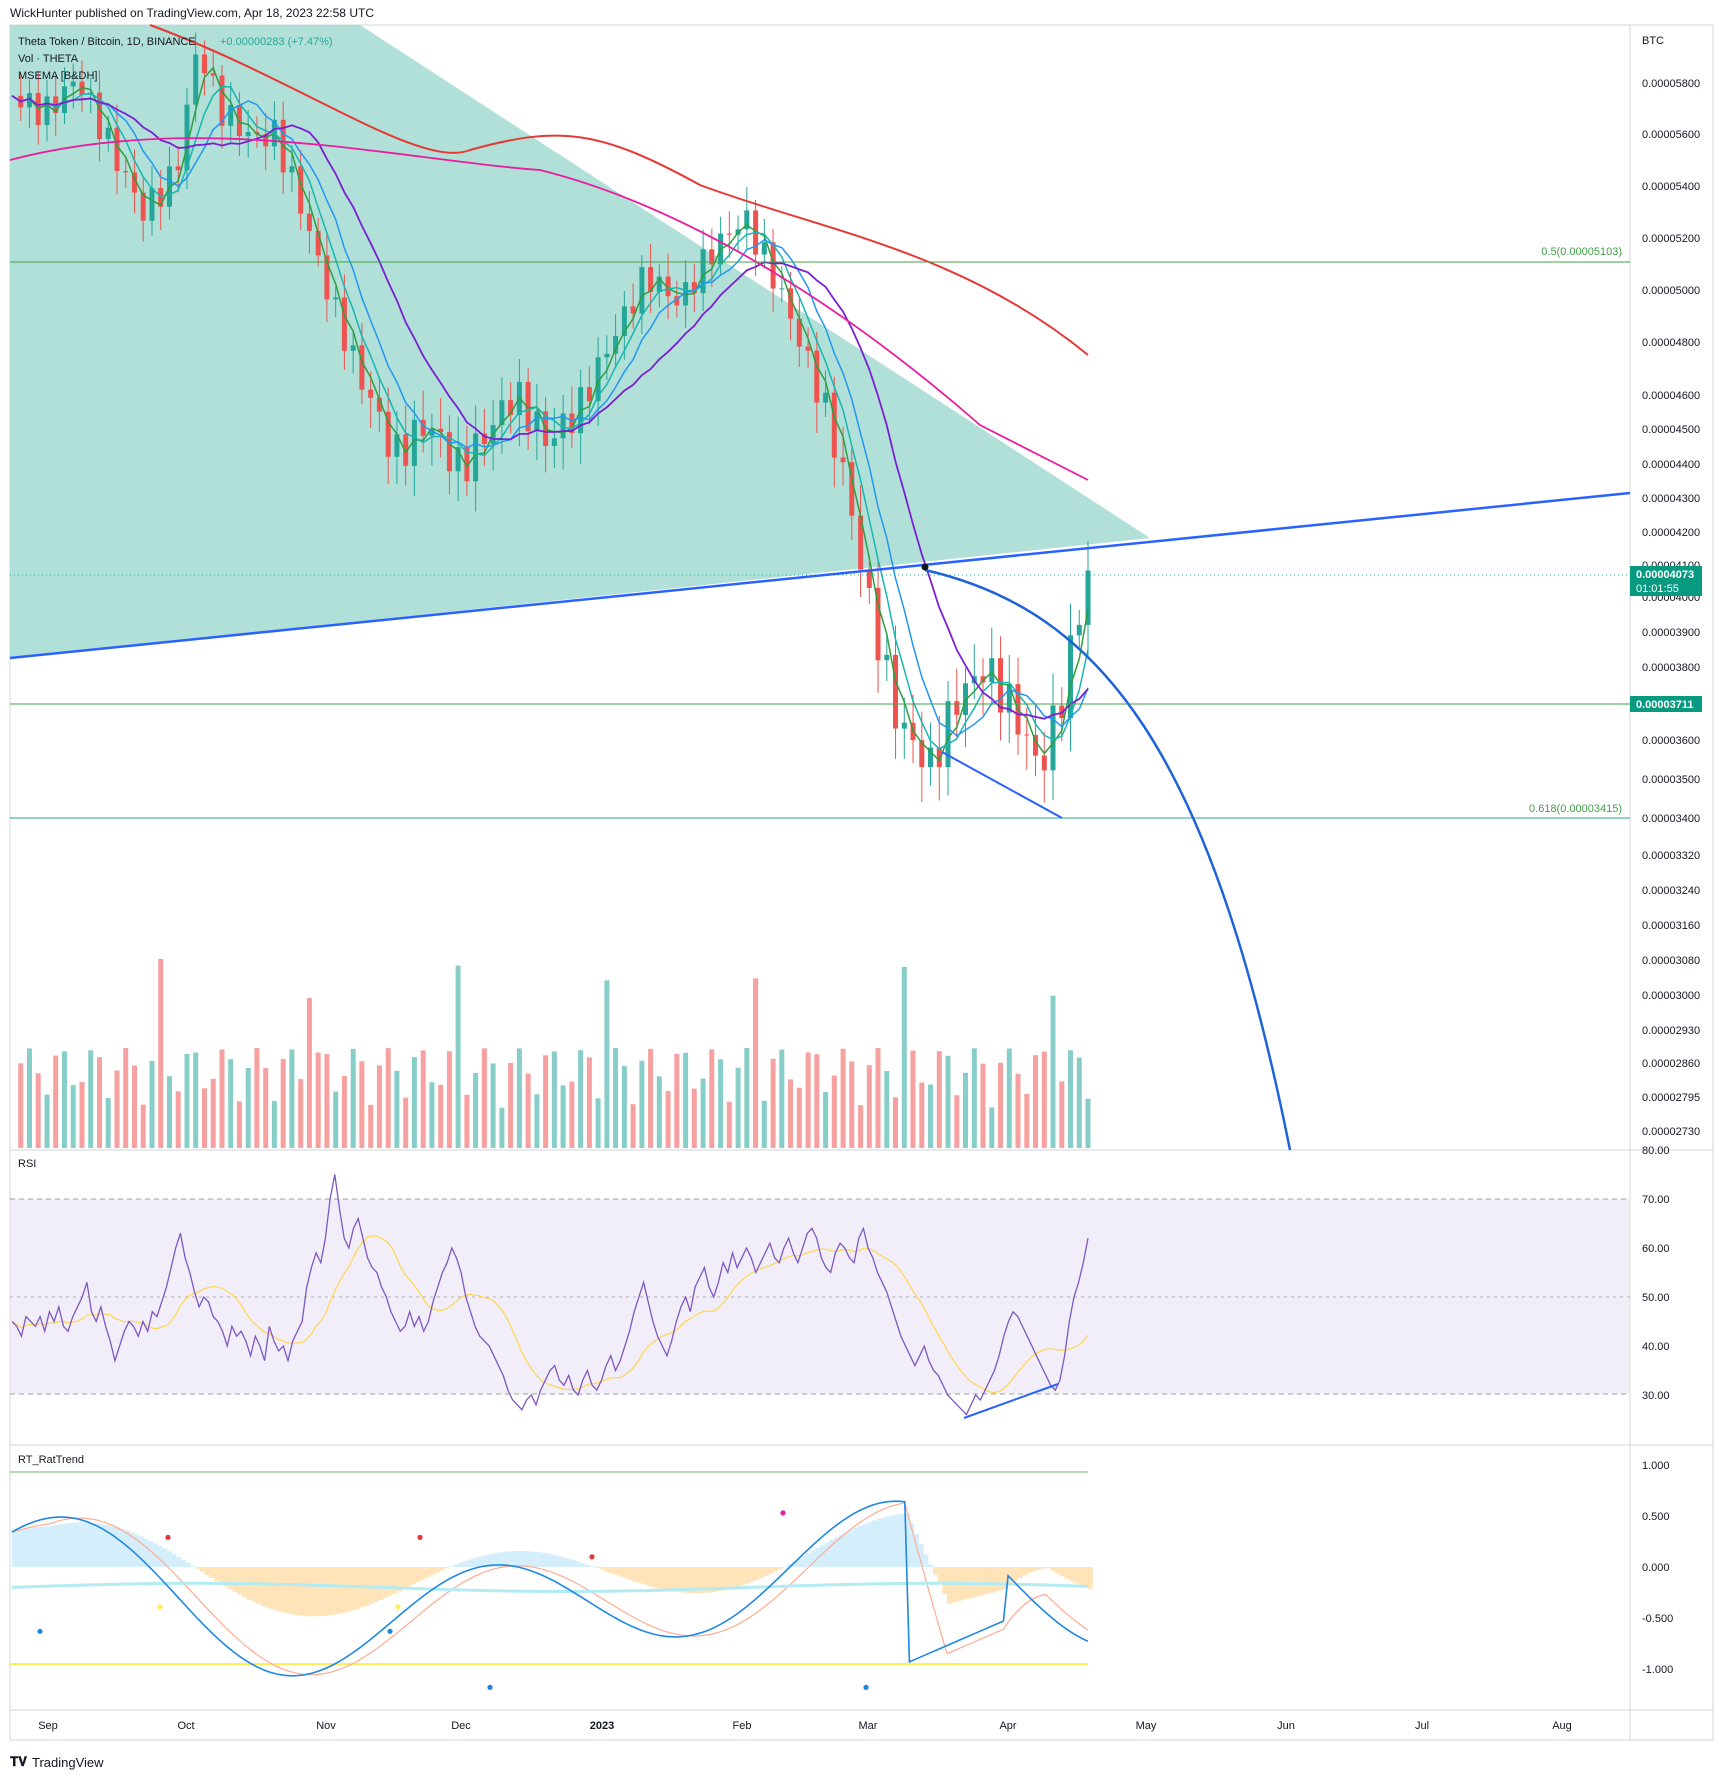 The height and width of the screenshot is (1779, 1723). What do you see at coordinates (1422, 1726) in the screenshot?
I see `time-tick-label: Jul` at bounding box center [1422, 1726].